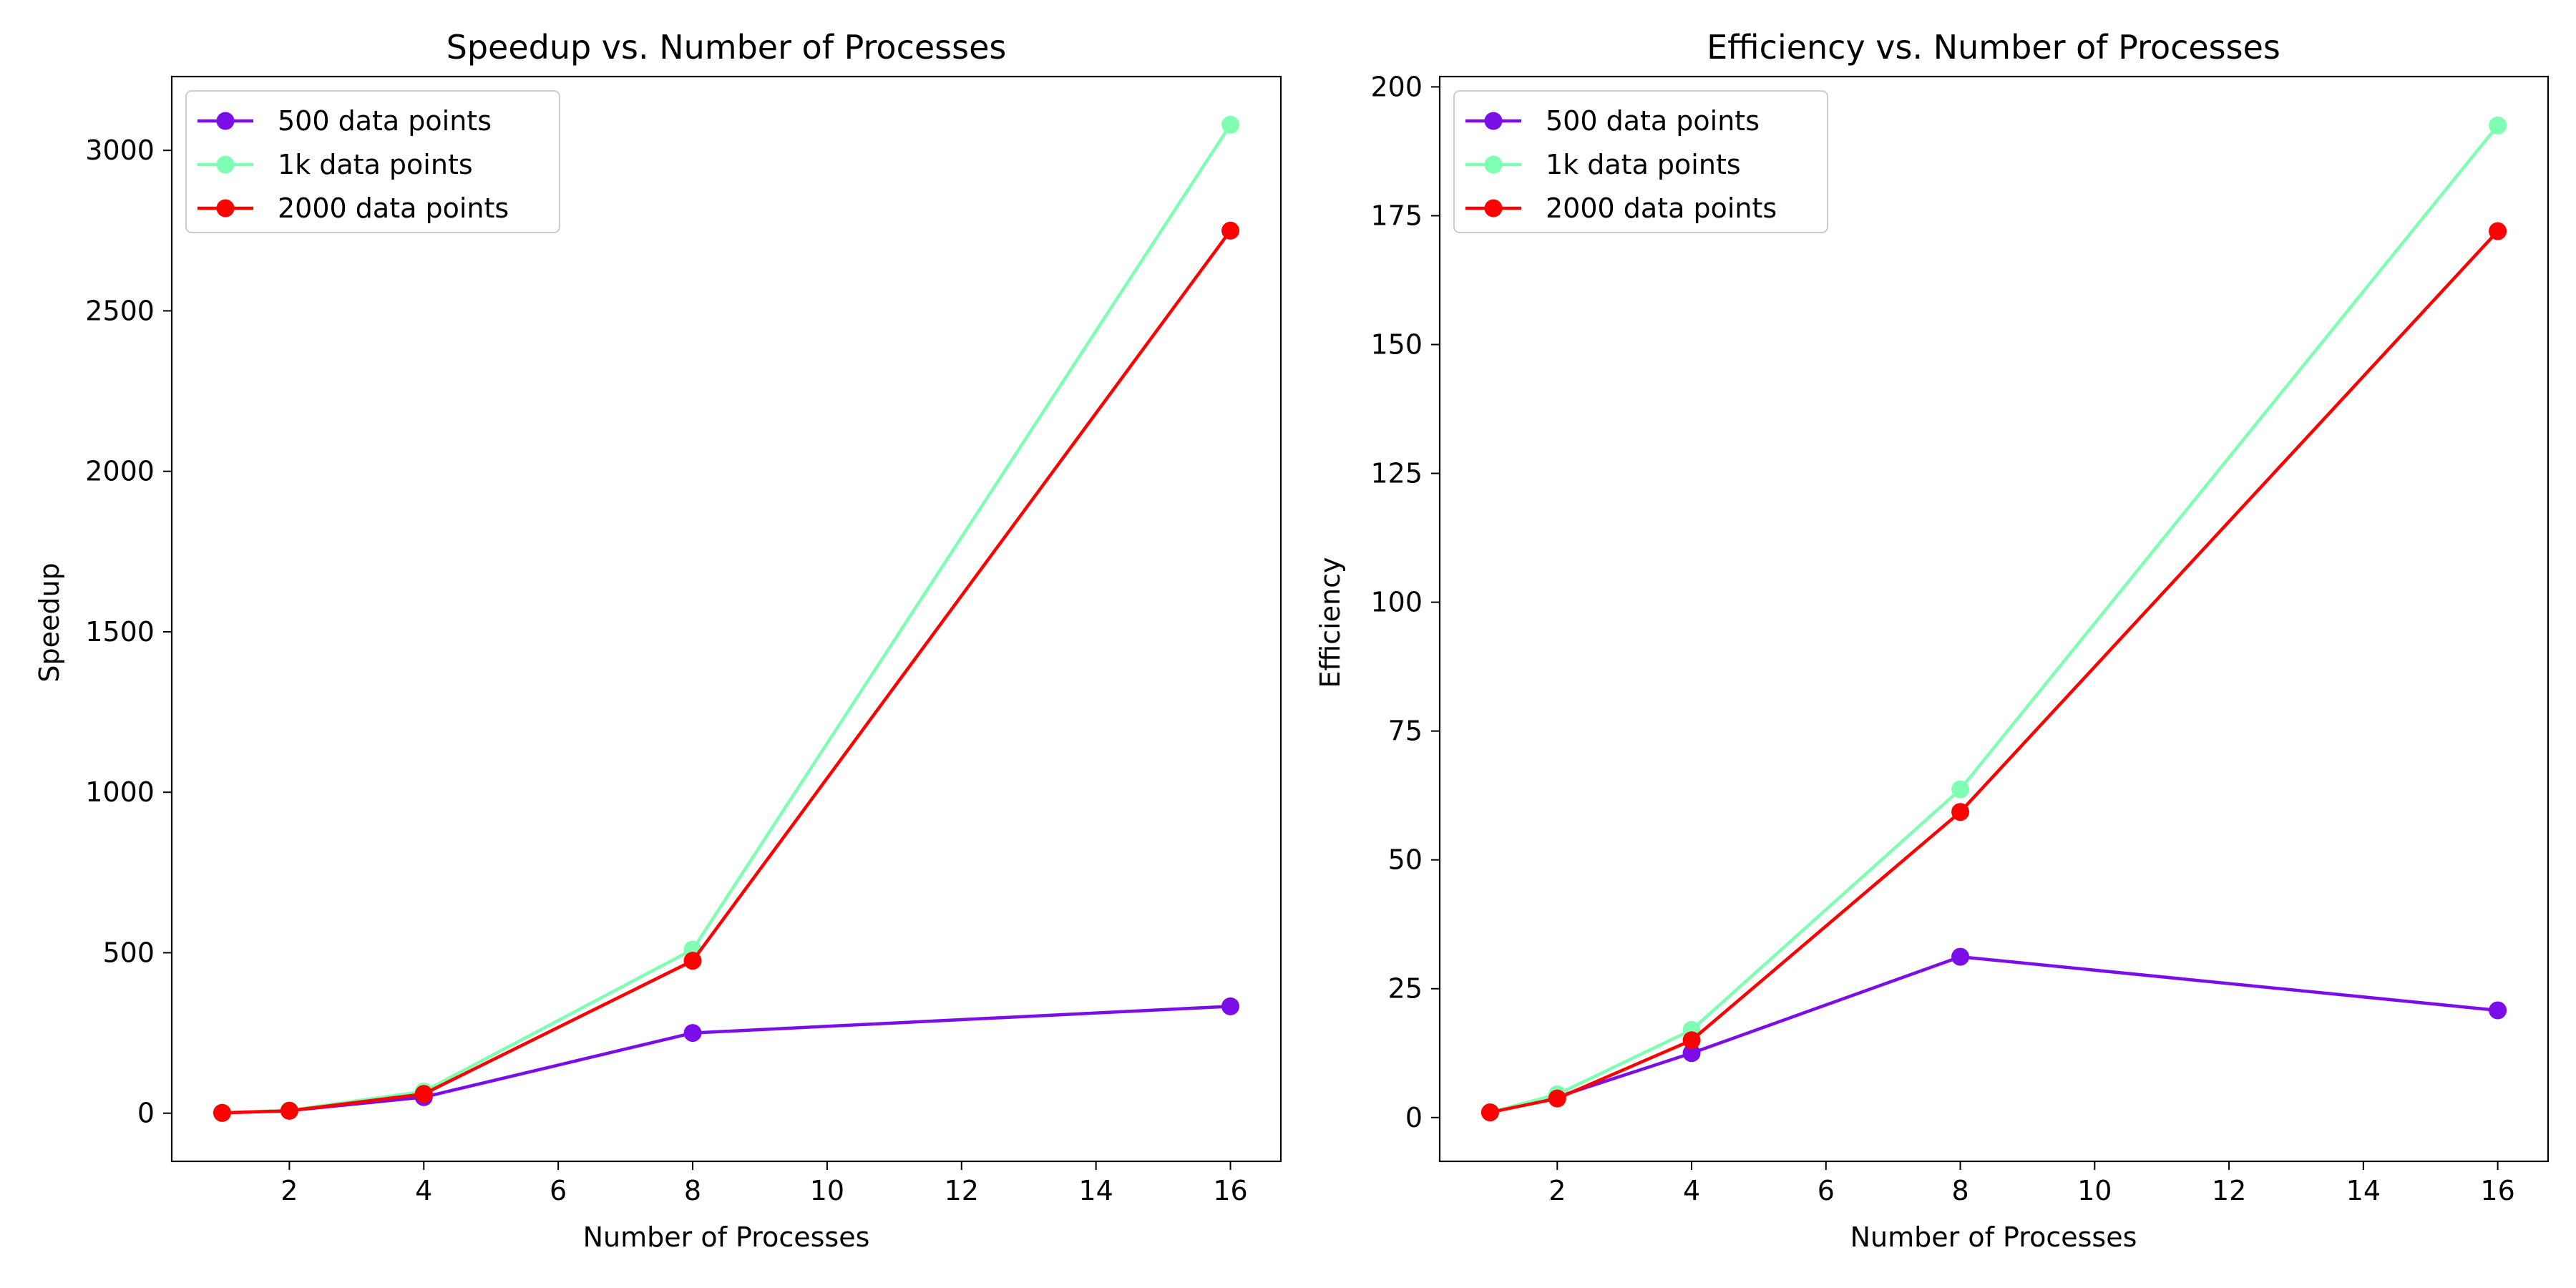 The image size is (2576, 1288). Describe the element at coordinates (289, 1190) in the screenshot. I see `speedup-x-tick-label: 2` at that location.